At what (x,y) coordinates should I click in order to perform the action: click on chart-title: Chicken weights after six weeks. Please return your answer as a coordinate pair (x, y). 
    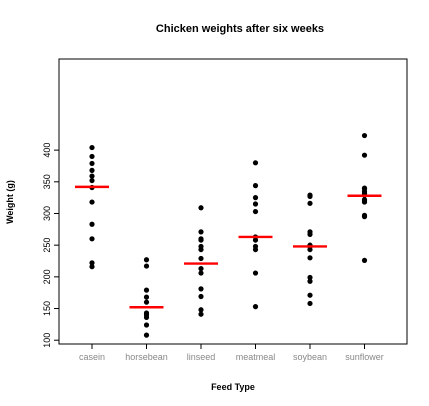
    Looking at the image, I should click on (240, 29).